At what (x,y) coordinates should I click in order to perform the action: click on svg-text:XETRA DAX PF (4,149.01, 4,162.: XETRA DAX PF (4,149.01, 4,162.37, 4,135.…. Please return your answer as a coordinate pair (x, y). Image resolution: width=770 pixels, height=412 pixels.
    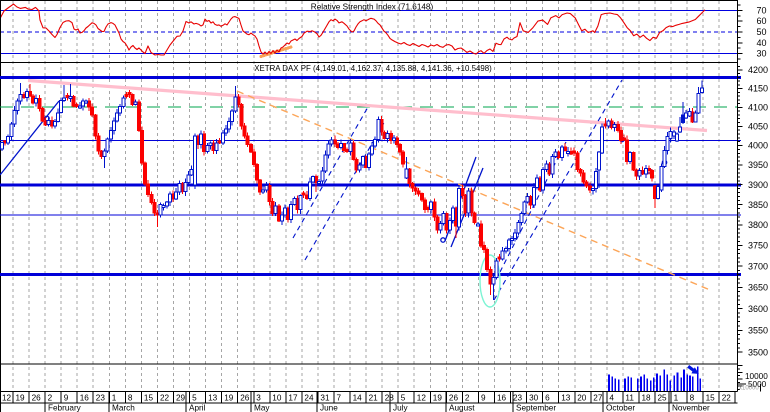
    Looking at the image, I should click on (373, 68).